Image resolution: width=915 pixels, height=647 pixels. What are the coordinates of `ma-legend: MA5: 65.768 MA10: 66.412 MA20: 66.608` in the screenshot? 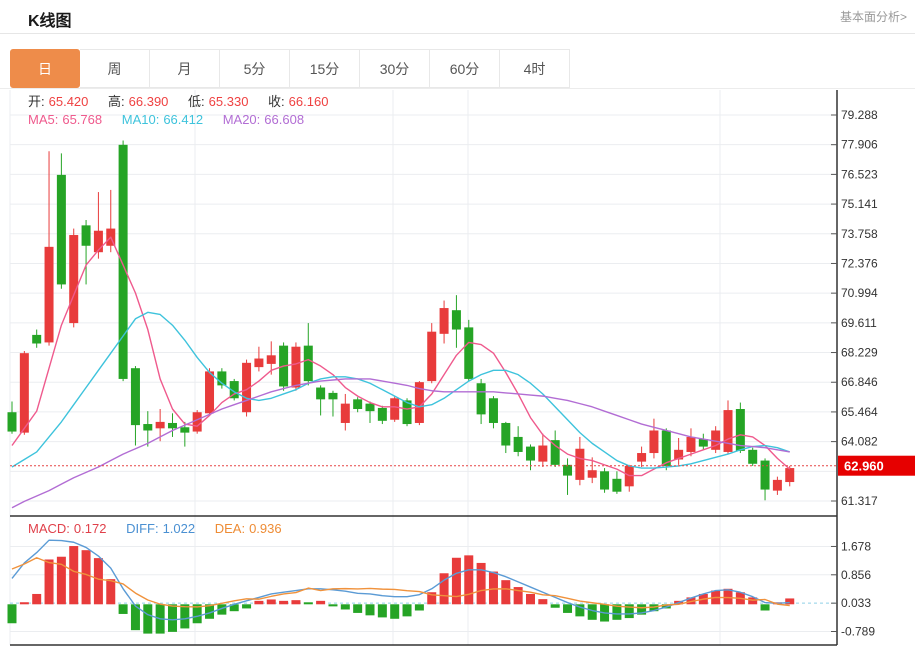 It's located at (168, 119).